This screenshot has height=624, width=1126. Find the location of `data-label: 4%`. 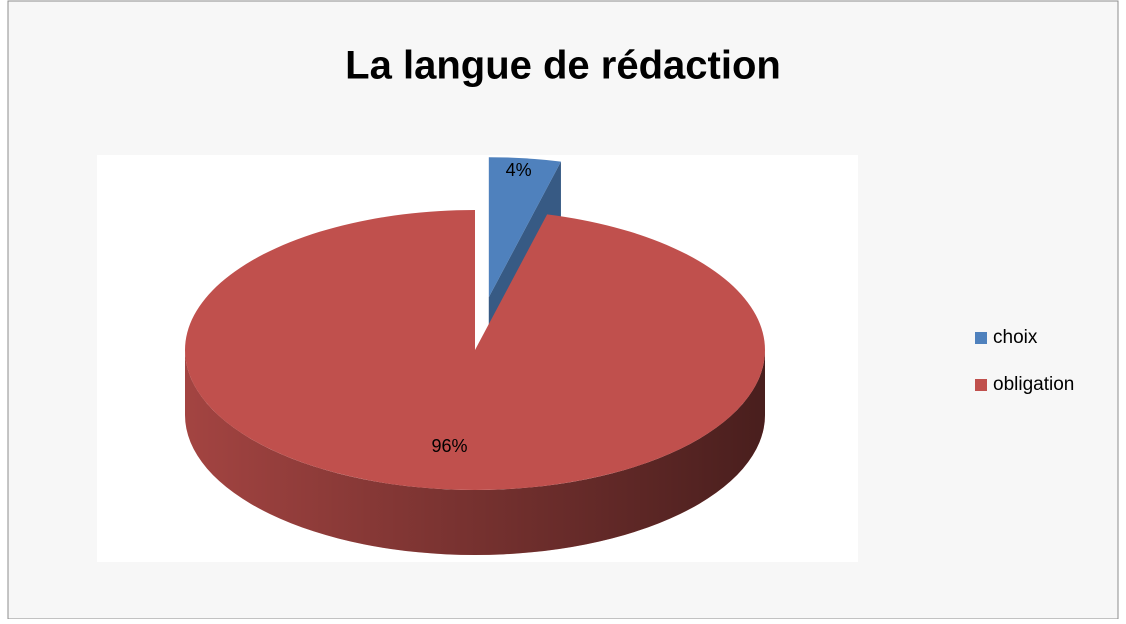

data-label: 4% is located at coordinates (519, 170).